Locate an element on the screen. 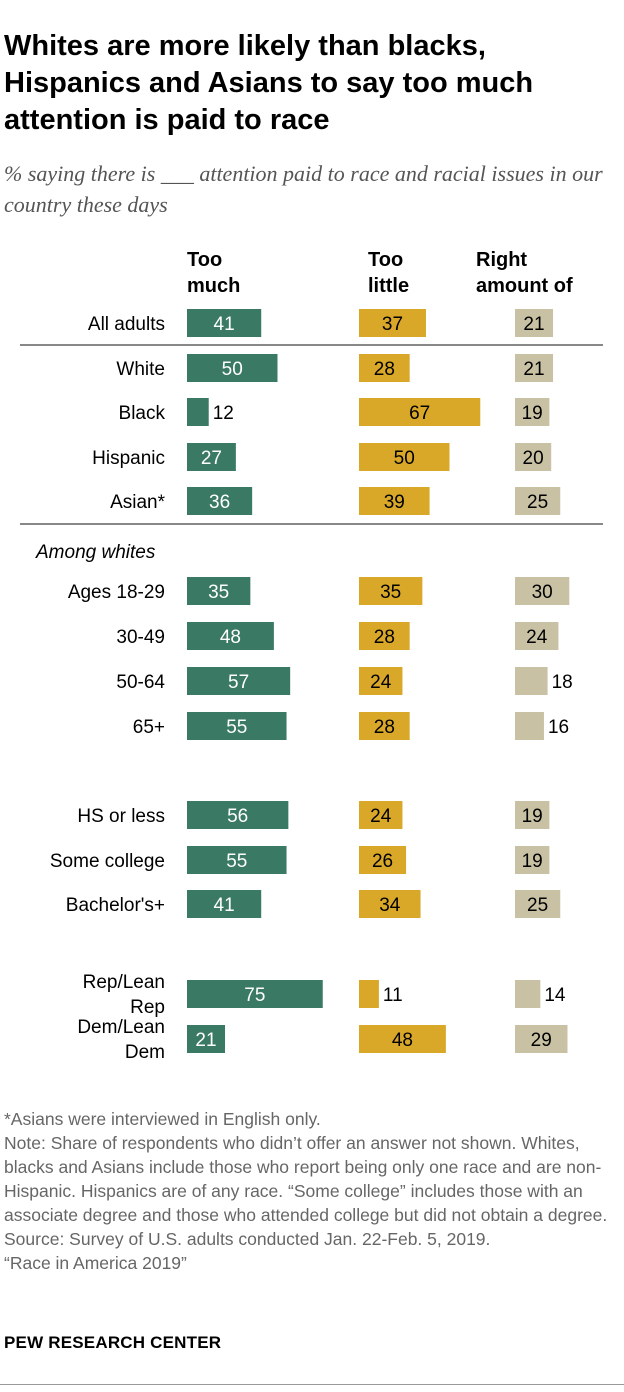  value-label-too-little-65: 28 is located at coordinates (384, 727).